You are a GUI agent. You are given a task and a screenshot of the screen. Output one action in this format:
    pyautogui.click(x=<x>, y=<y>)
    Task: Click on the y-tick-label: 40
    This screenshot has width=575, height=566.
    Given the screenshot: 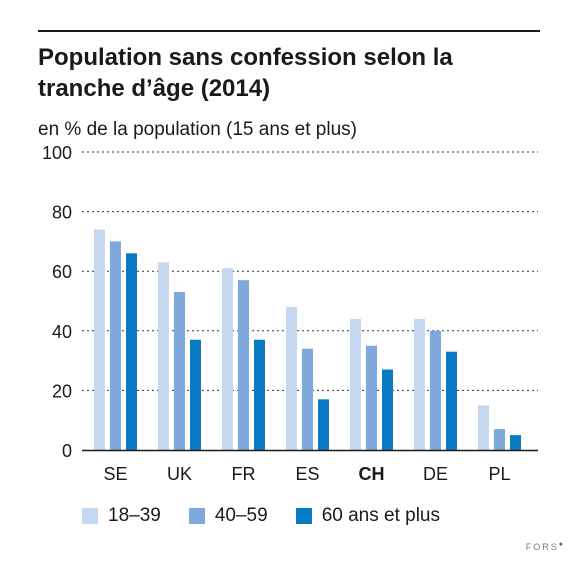 What is the action you would take?
    pyautogui.click(x=62, y=332)
    